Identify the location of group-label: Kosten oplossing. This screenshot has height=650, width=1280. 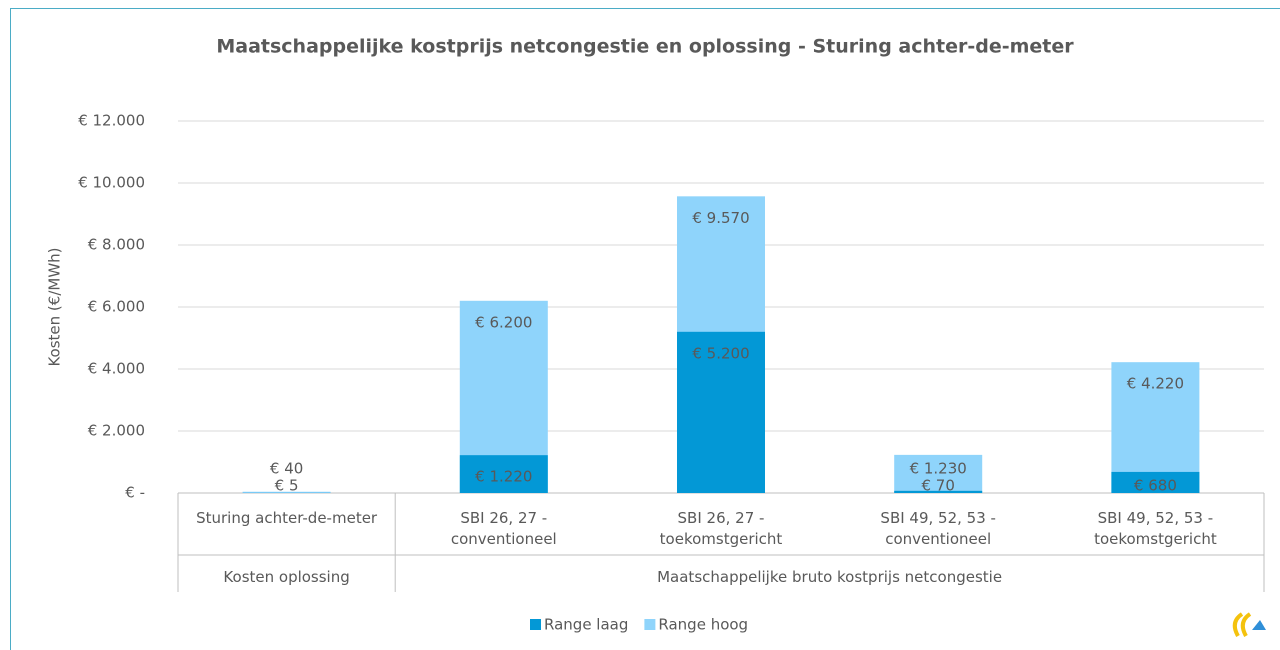
(286, 577).